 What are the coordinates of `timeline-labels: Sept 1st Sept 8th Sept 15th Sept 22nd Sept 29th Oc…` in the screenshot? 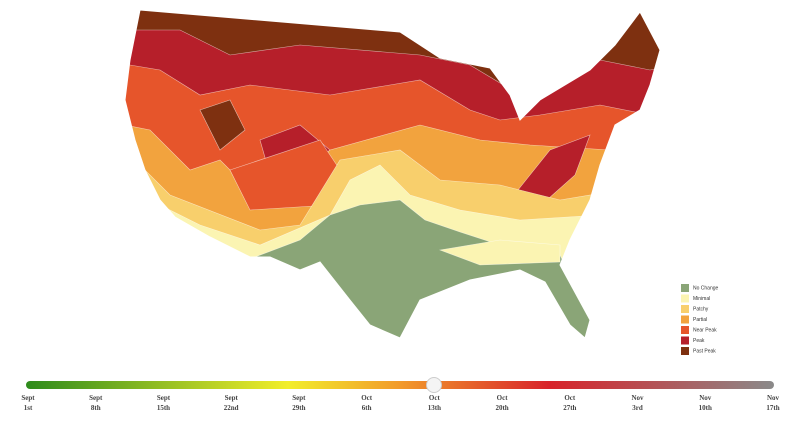 It's located at (400, 403).